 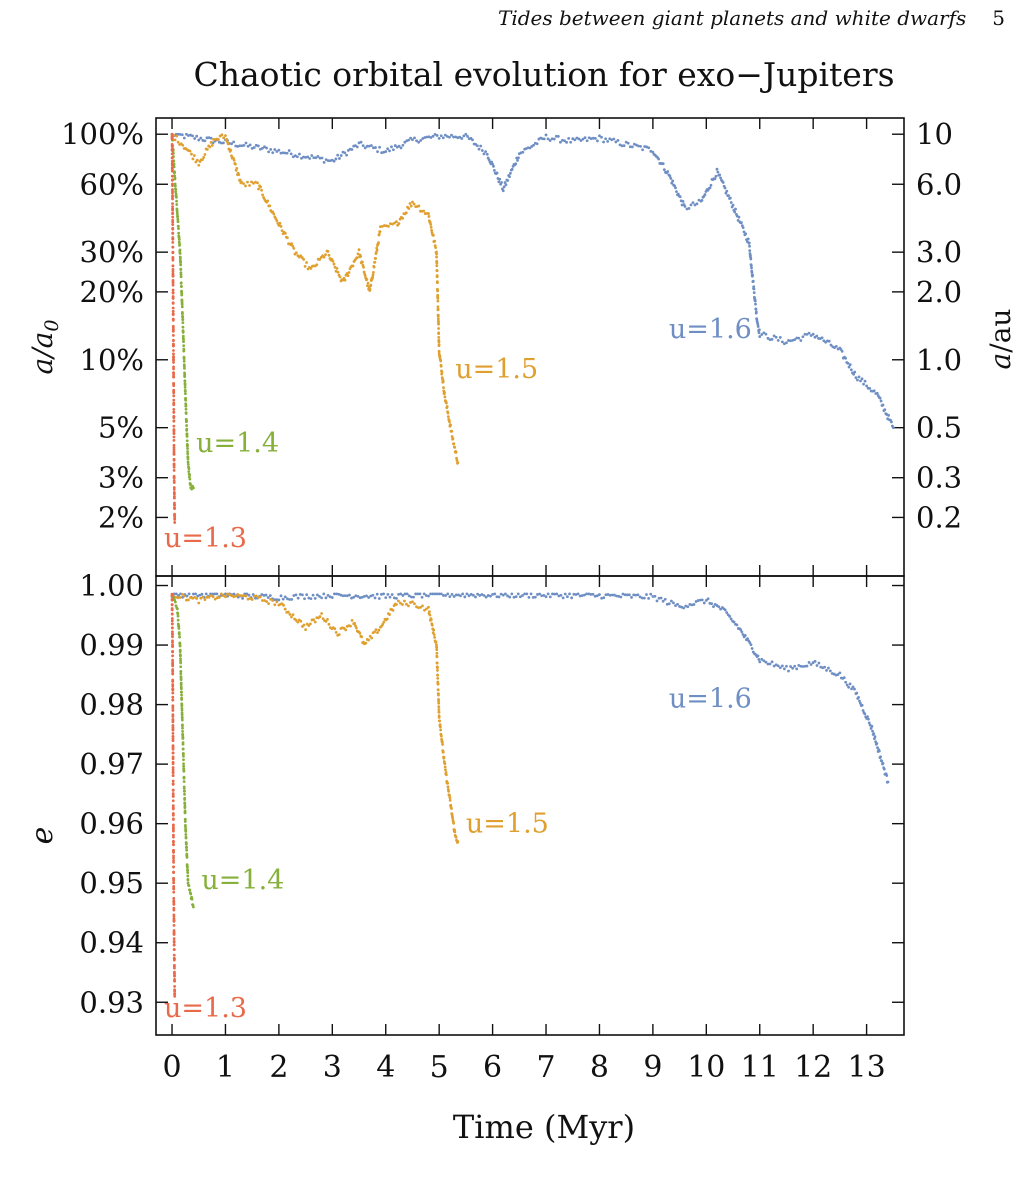 What do you see at coordinates (121, 478) in the screenshot?
I see `y-tick-label: 3%` at bounding box center [121, 478].